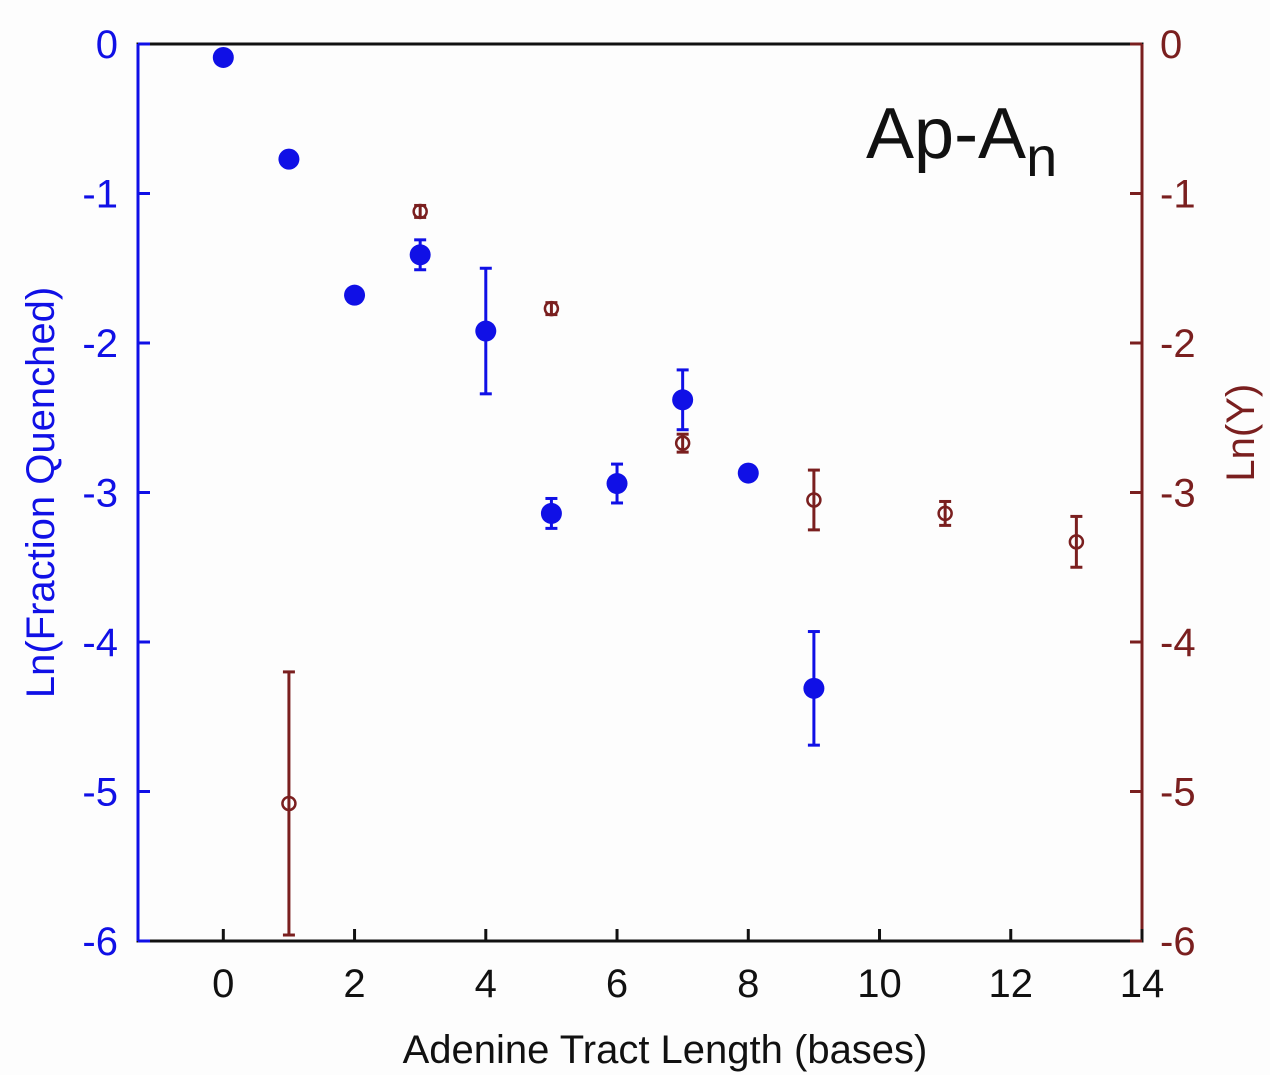 The image size is (1270, 1075). What do you see at coordinates (1171, 45) in the screenshot?
I see `right-y-tick-label: 0` at bounding box center [1171, 45].